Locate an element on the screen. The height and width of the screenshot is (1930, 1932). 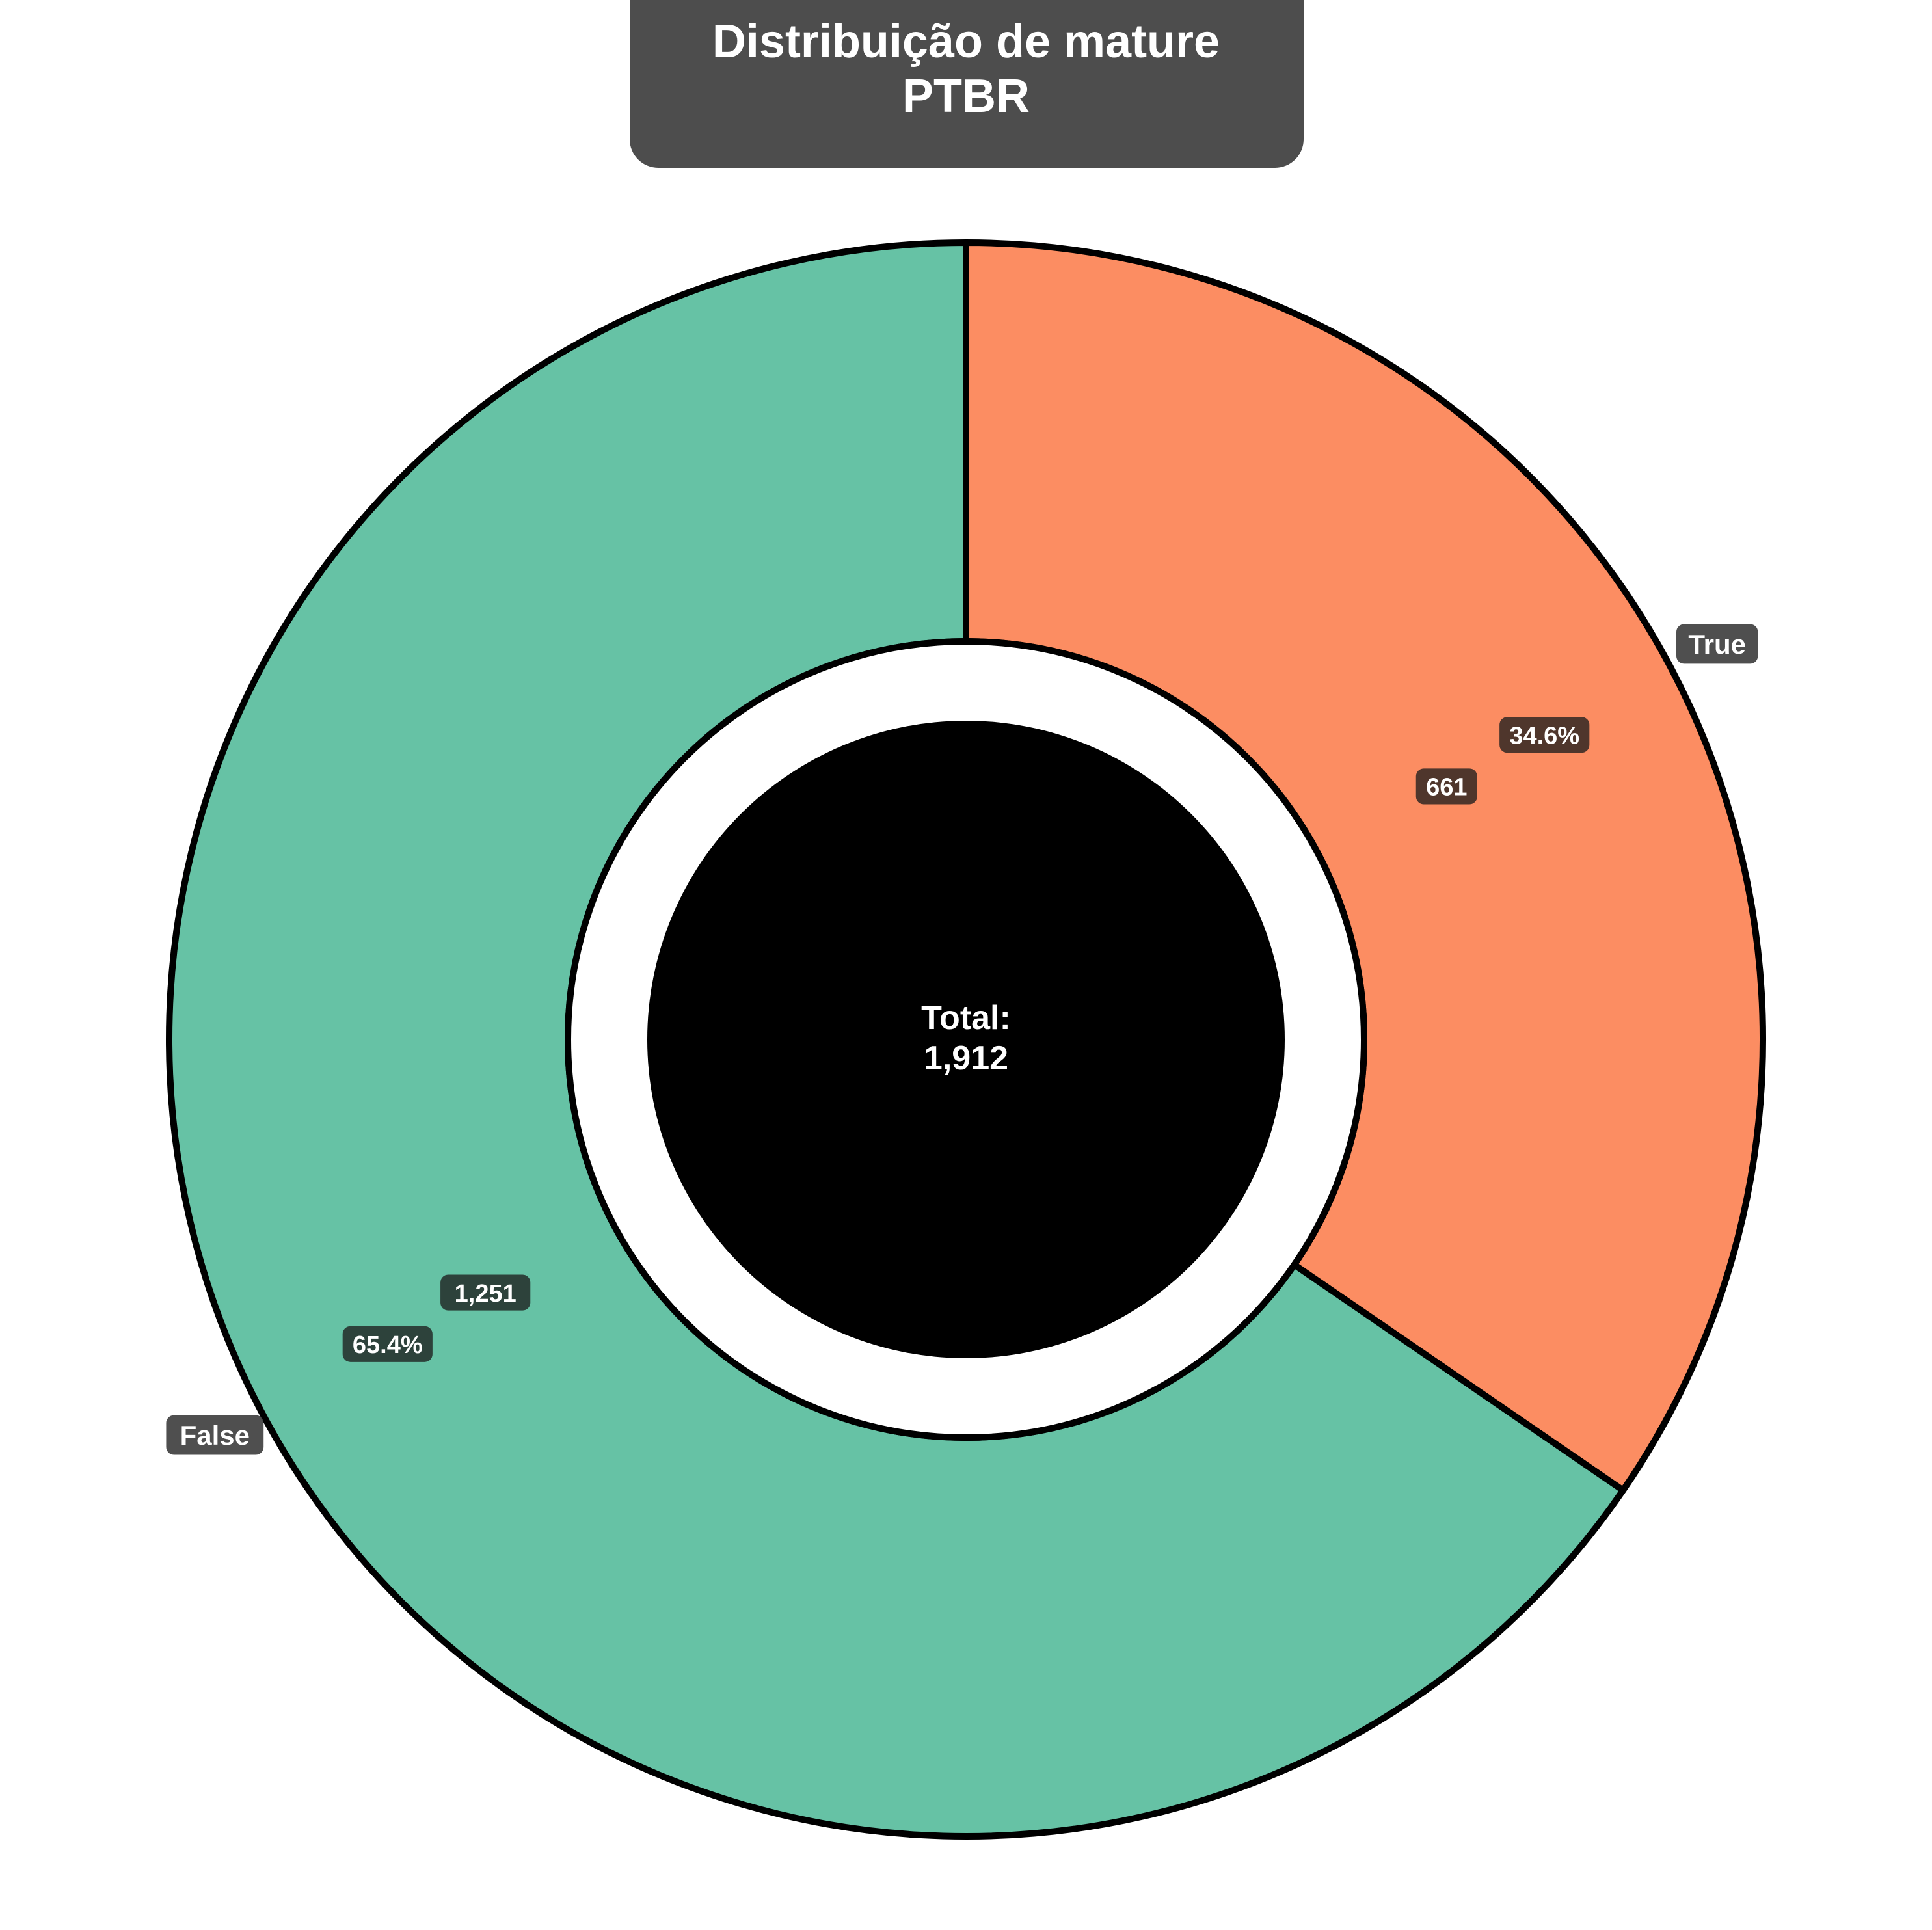
category-label-text: False is located at coordinates (215, 1435).